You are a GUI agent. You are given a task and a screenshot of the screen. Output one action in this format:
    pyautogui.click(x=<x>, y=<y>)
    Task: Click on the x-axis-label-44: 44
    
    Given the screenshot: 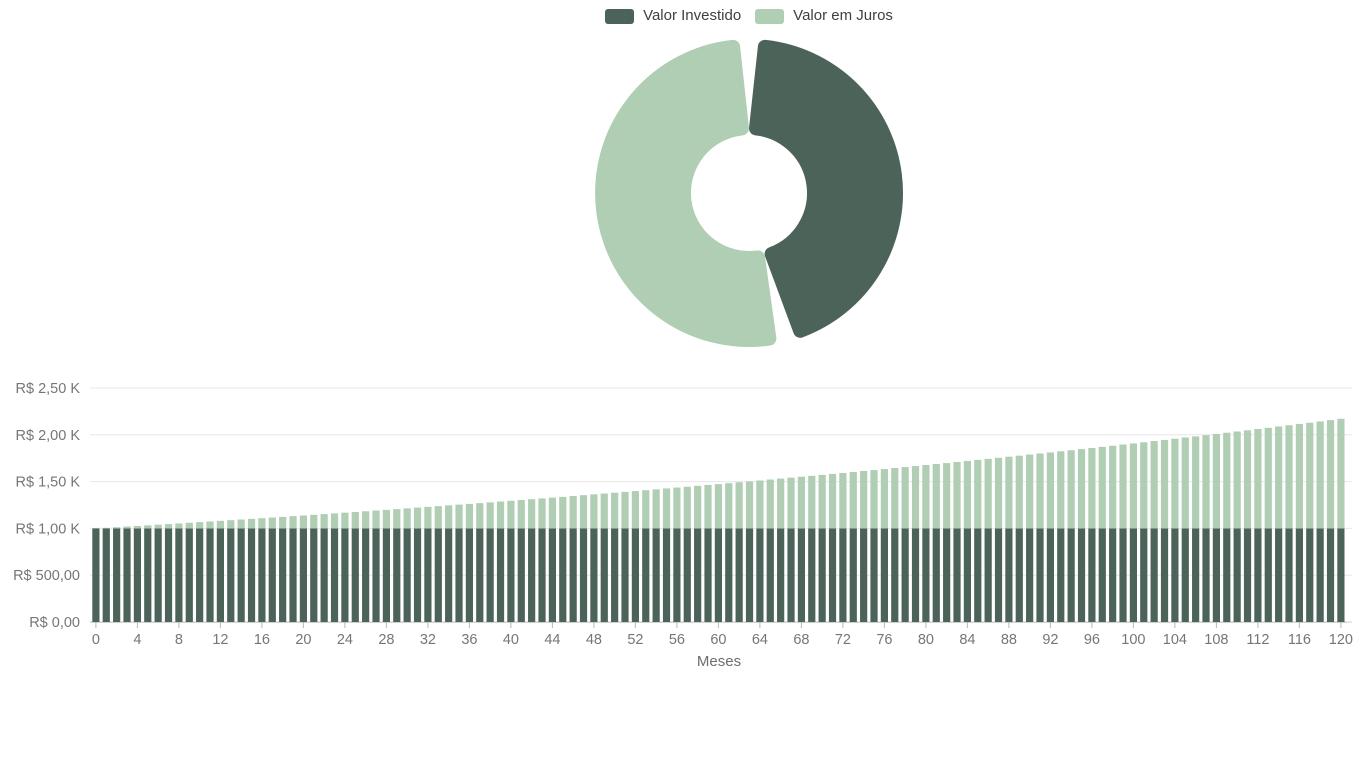 What is the action you would take?
    pyautogui.click(x=552, y=640)
    